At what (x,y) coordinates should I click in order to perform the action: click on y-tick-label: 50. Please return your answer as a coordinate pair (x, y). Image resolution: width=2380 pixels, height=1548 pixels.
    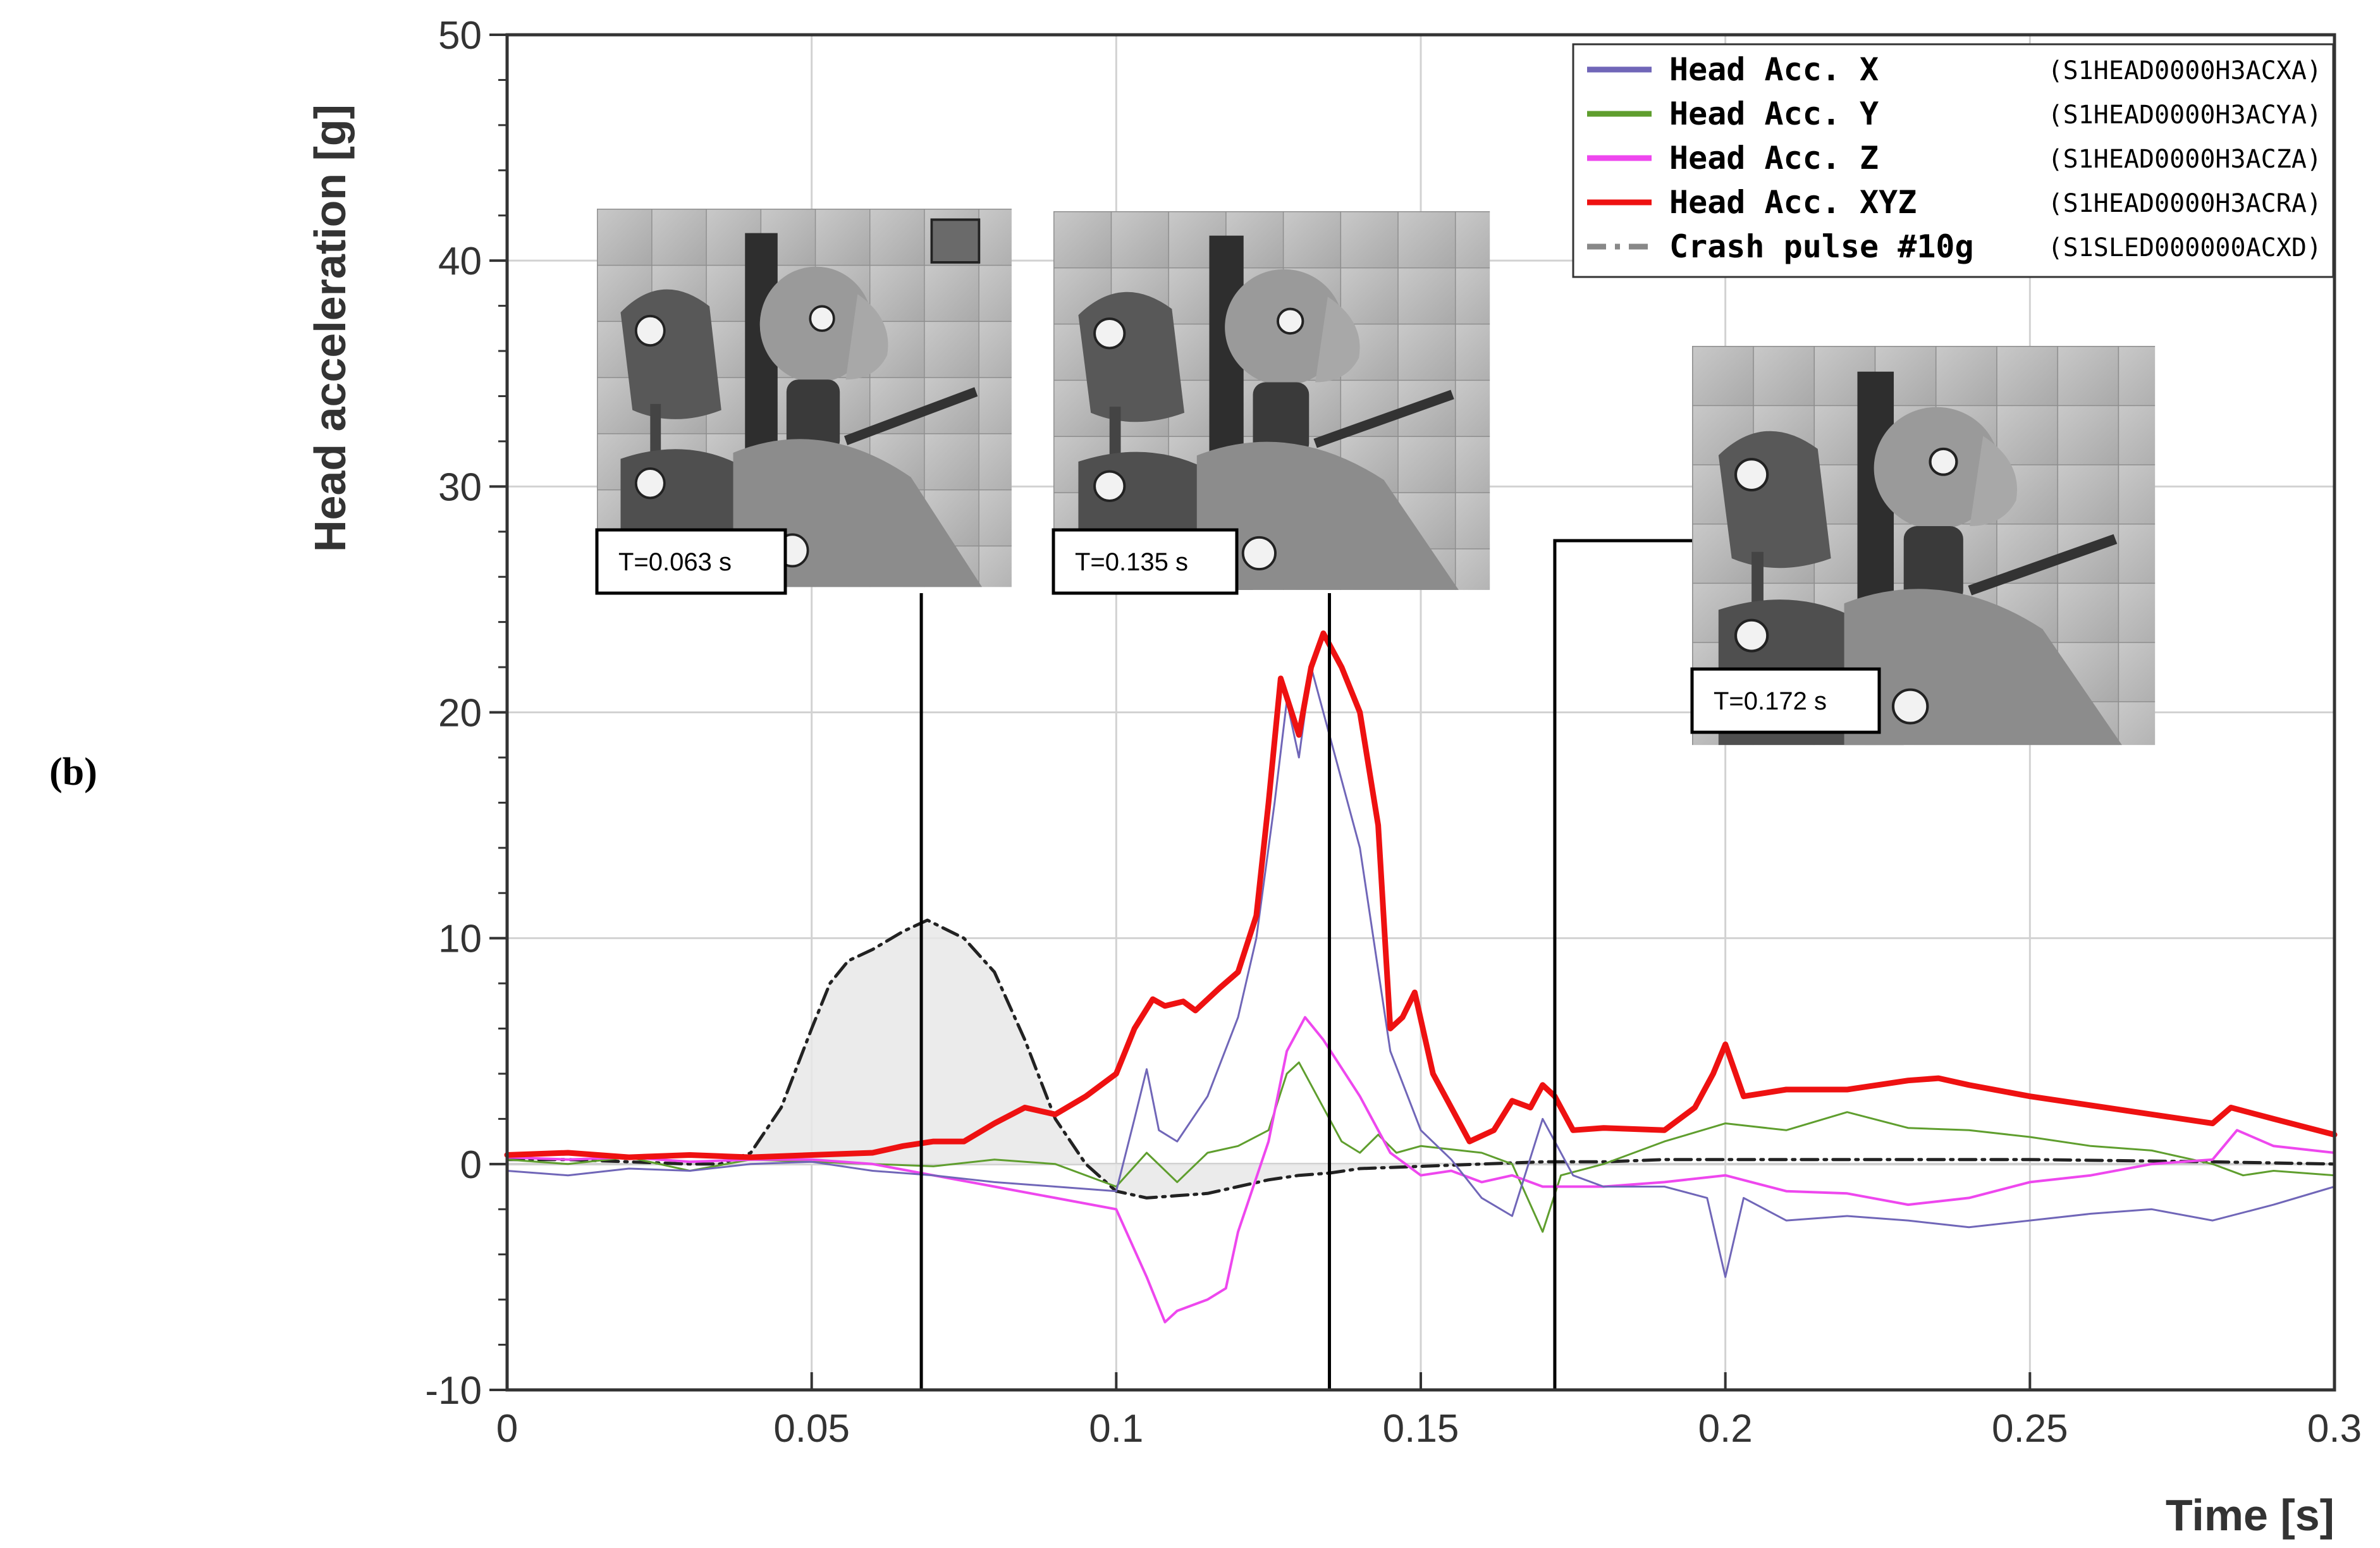
    Looking at the image, I should click on (460, 36).